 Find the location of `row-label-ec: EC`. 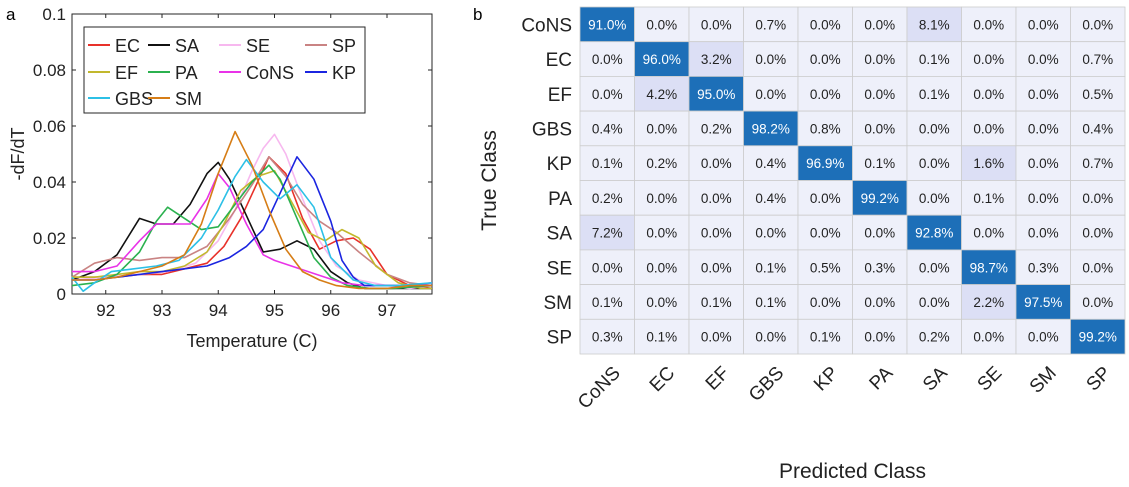

row-label-ec: EC is located at coordinates (559, 60).